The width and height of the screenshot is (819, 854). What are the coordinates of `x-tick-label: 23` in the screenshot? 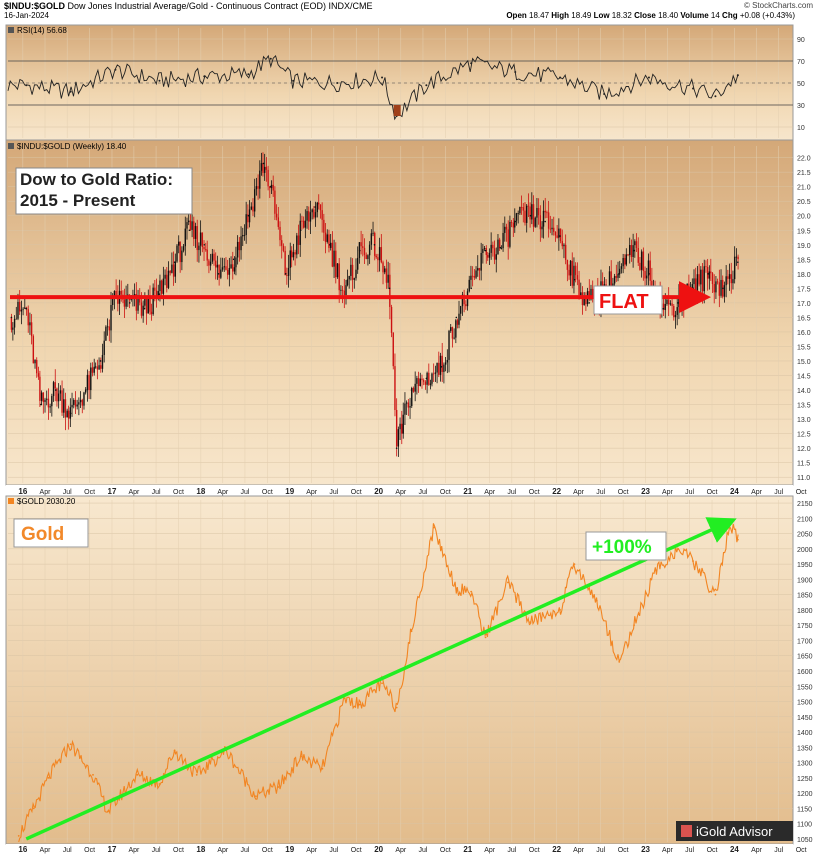 It's located at (645, 849).